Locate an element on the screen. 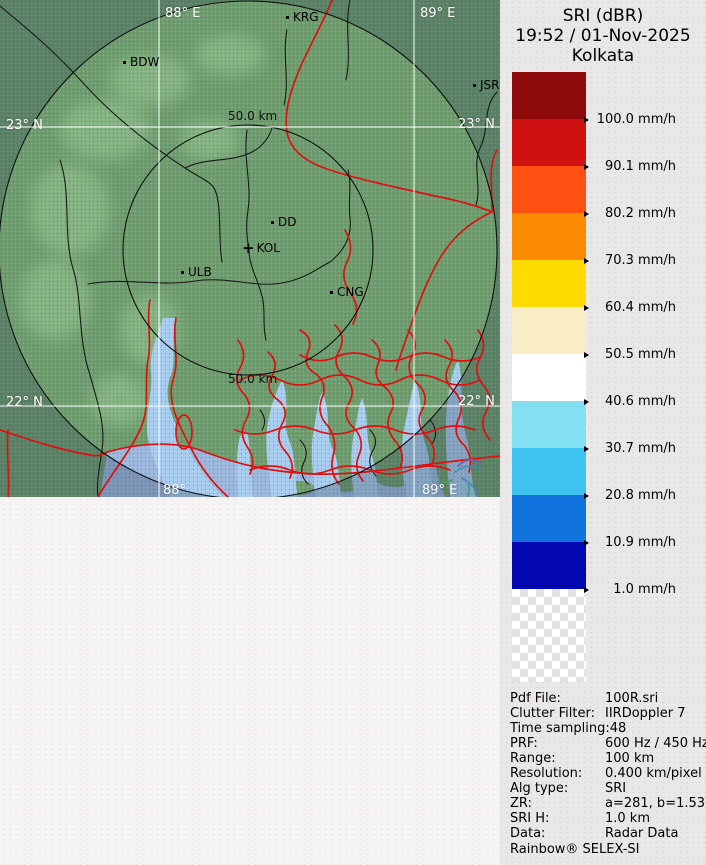  product-title: SRI (dBR) is located at coordinates (603, 16).